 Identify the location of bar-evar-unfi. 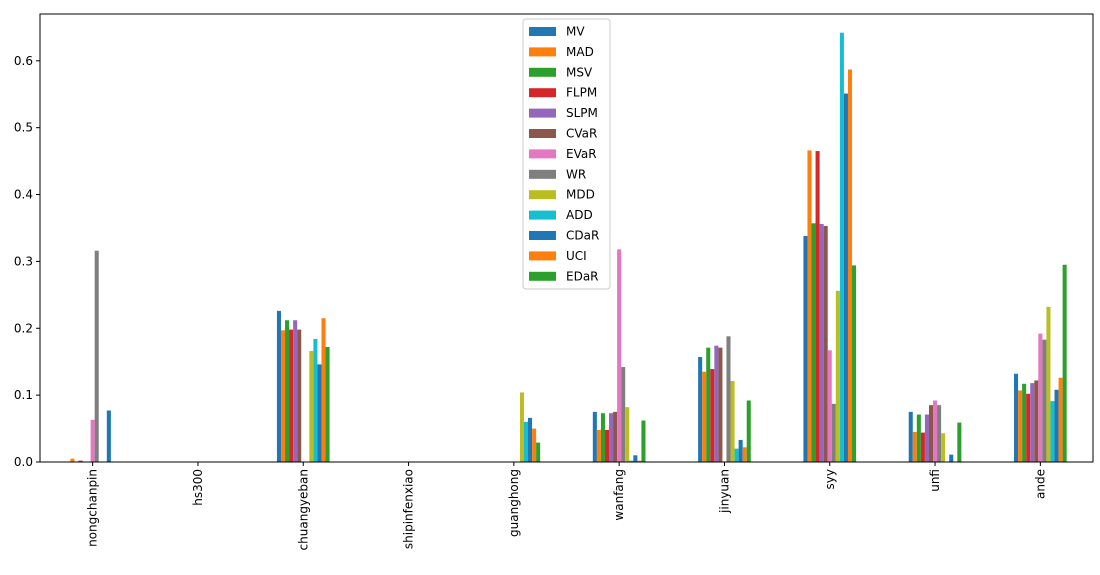
(935, 431).